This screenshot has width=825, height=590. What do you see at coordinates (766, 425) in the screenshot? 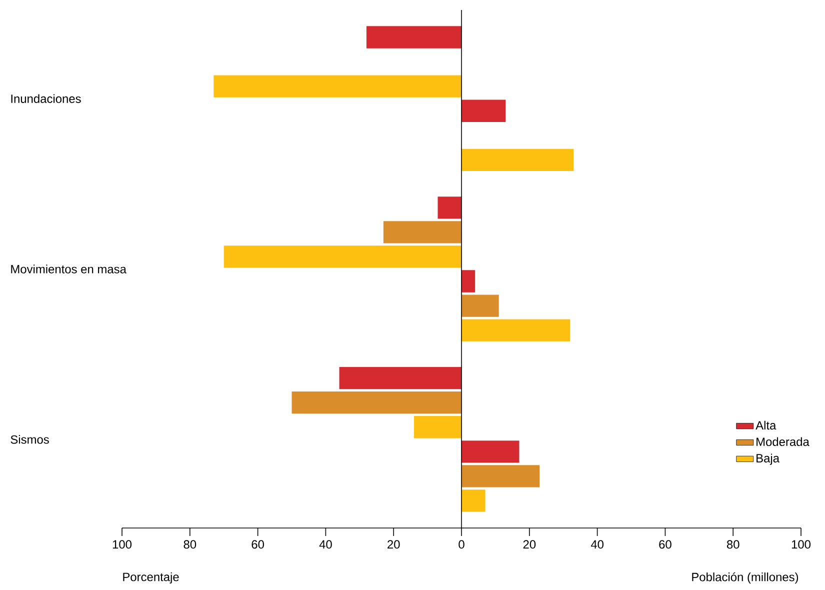
I see `legend-label: Alta` at bounding box center [766, 425].